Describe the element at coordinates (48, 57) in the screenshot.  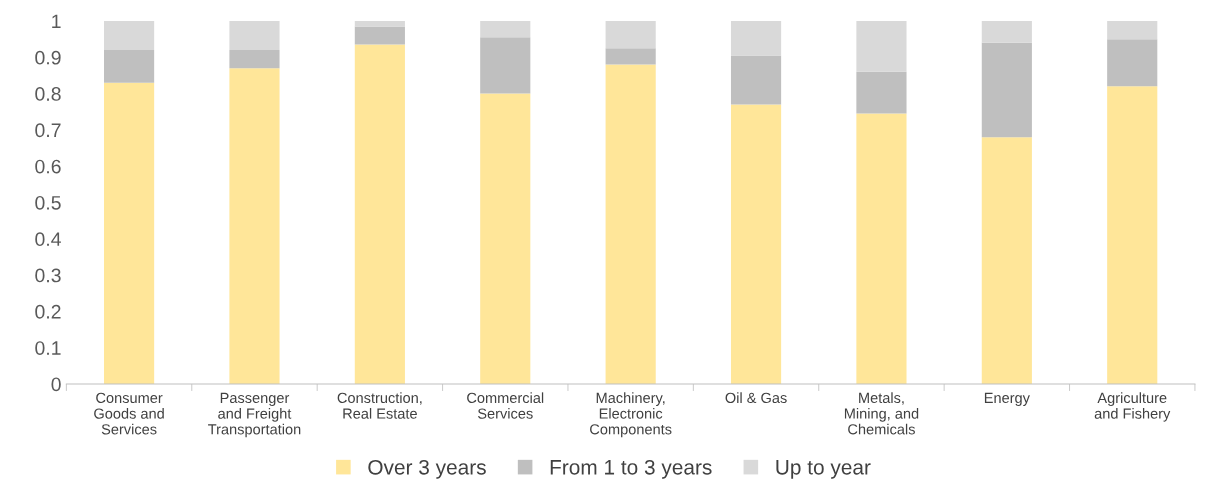
I see `y-tick-label: 0.9` at that location.